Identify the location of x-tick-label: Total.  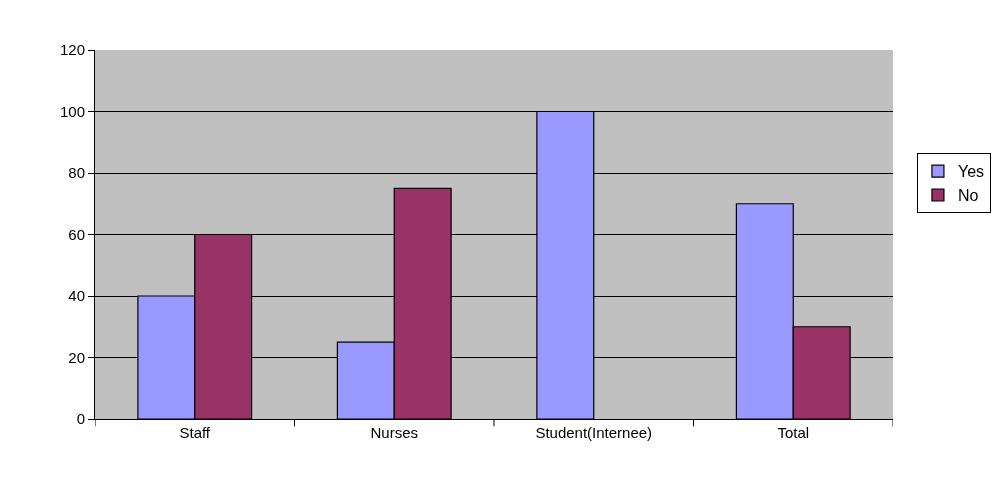
(793, 432).